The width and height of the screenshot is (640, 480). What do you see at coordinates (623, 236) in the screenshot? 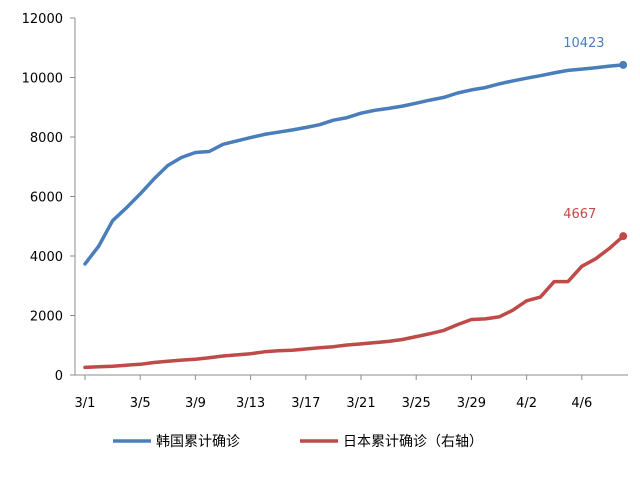
I see `series-end-marker-japan` at bounding box center [623, 236].